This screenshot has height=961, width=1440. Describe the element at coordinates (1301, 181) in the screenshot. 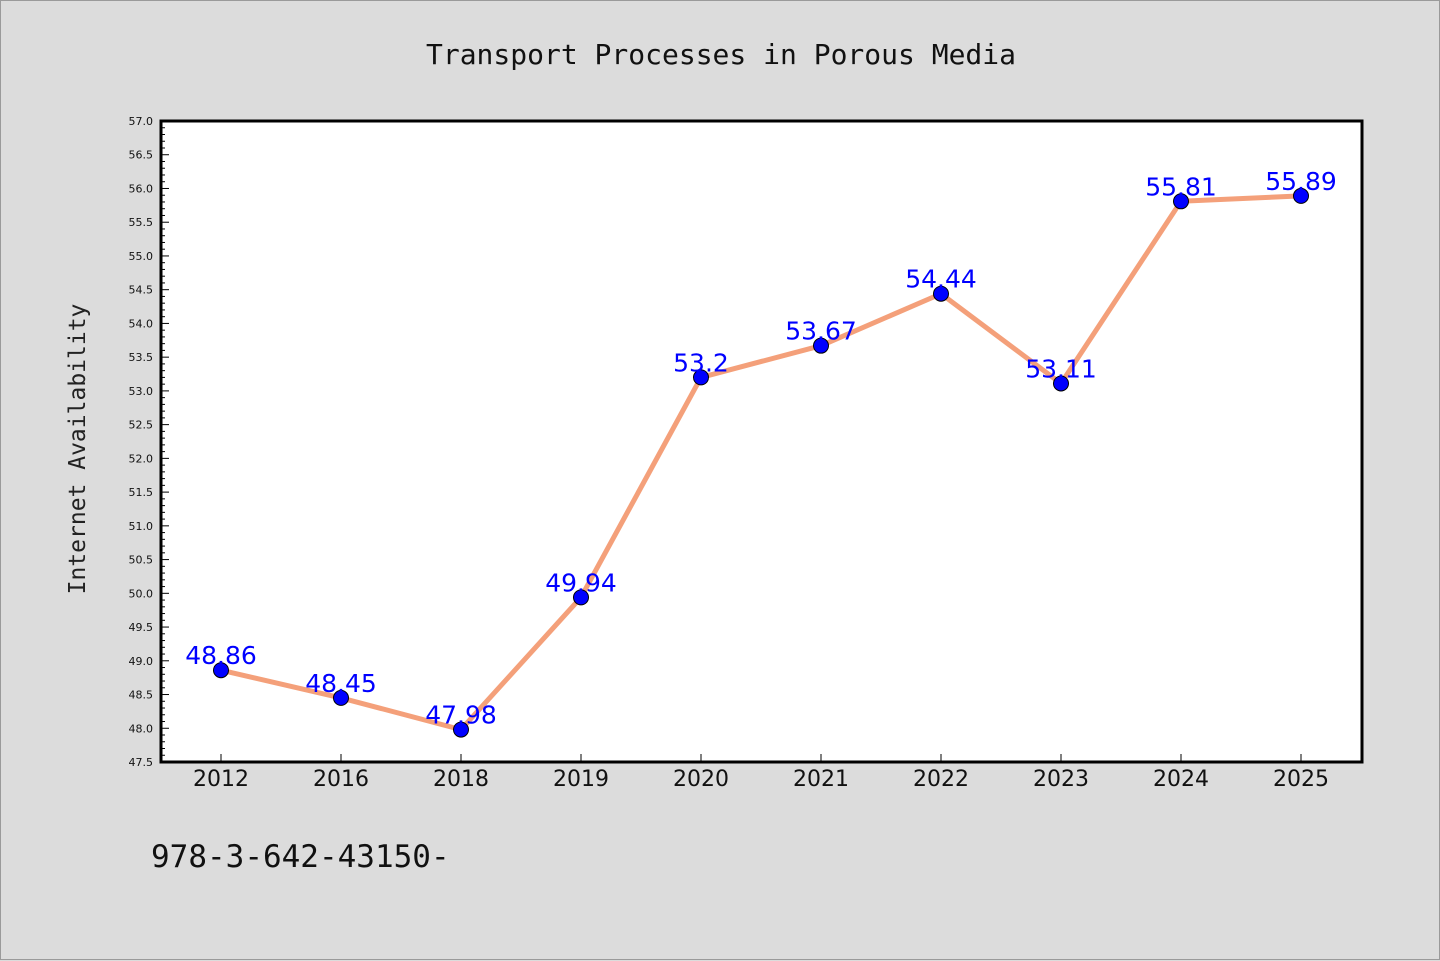

I see `data-label: 55.89` at that location.